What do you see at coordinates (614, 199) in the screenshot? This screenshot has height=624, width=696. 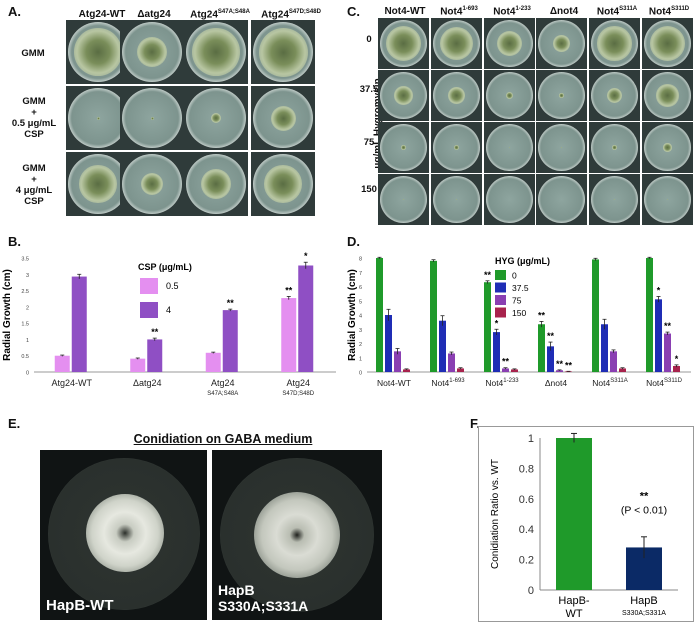 I see `plate-c-r4-c5` at bounding box center [614, 199].